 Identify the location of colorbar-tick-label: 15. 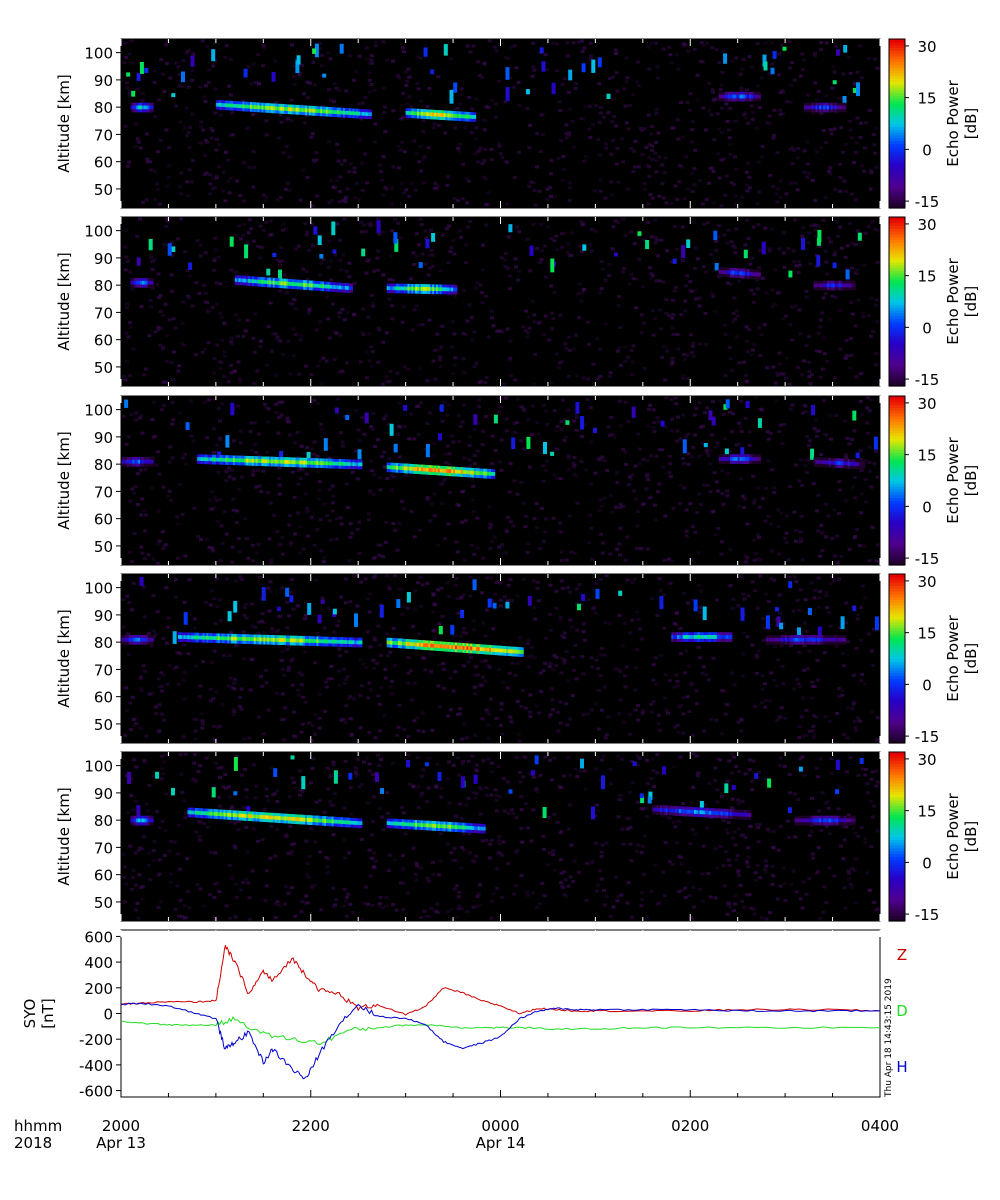
(926, 99).